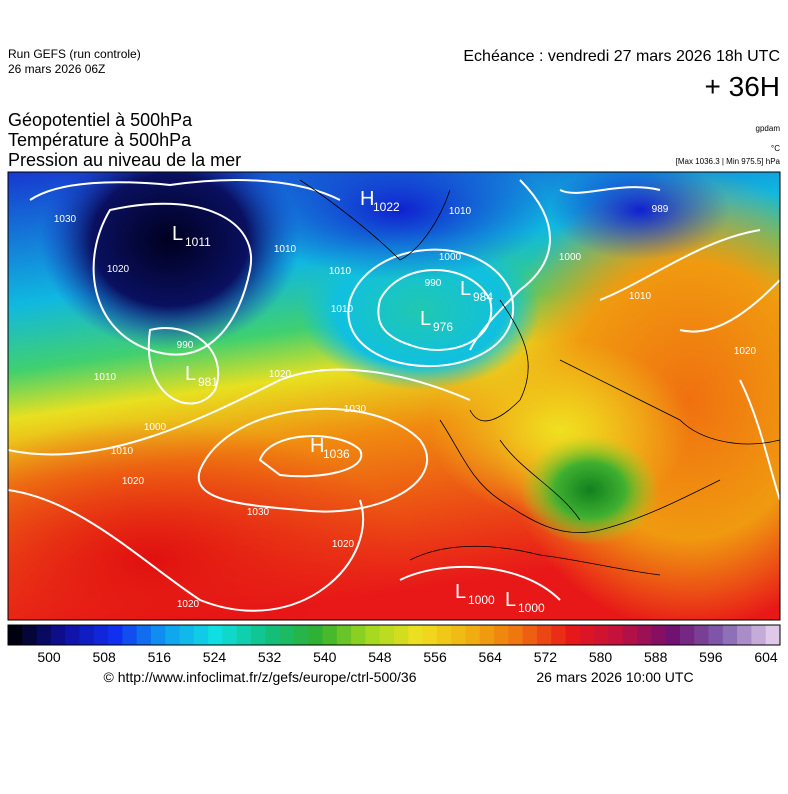 The width and height of the screenshot is (788, 794). What do you see at coordinates (728, 161) in the screenshot?
I see `unit: [Max 1036.3 | Min 975.5] hPa` at bounding box center [728, 161].